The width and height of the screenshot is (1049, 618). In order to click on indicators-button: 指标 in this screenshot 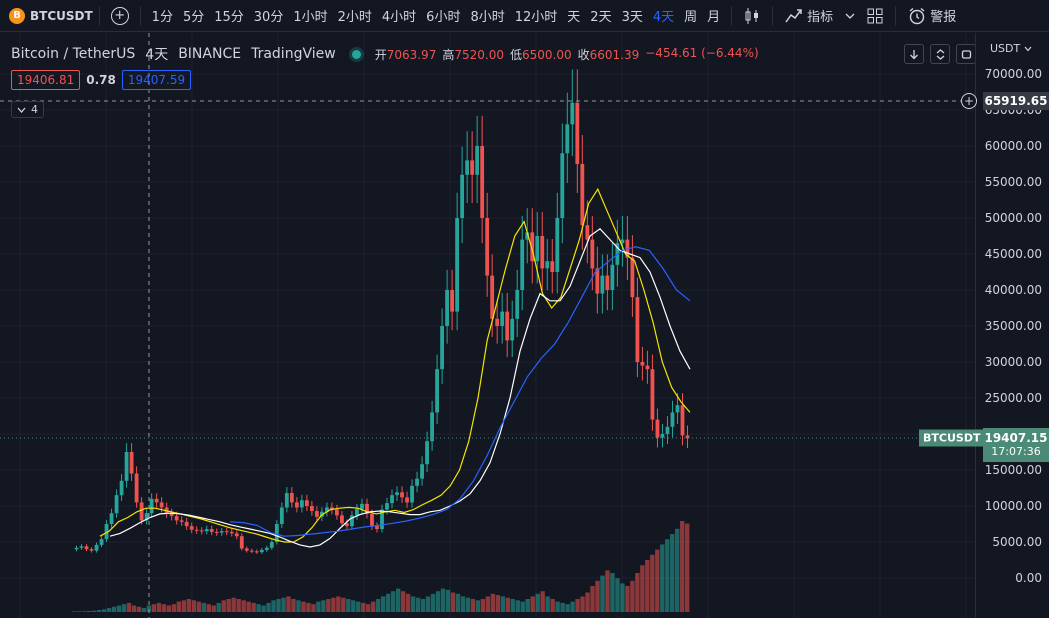, I will do `click(809, 15)`.